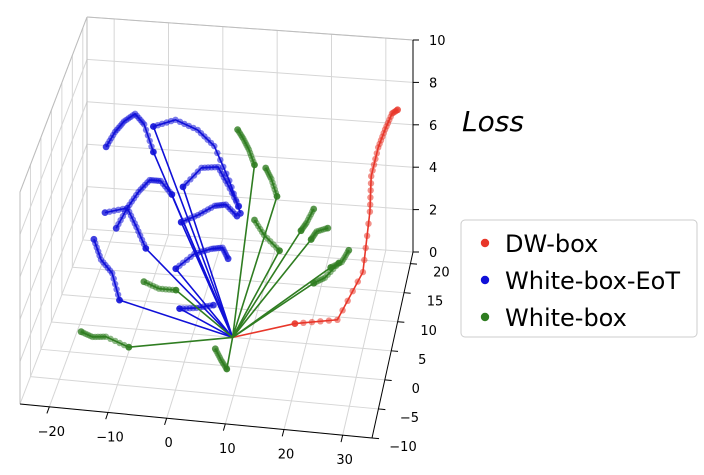 The width and height of the screenshot is (704, 475). I want to click on z-axis-title: Loss, so click(493, 121).